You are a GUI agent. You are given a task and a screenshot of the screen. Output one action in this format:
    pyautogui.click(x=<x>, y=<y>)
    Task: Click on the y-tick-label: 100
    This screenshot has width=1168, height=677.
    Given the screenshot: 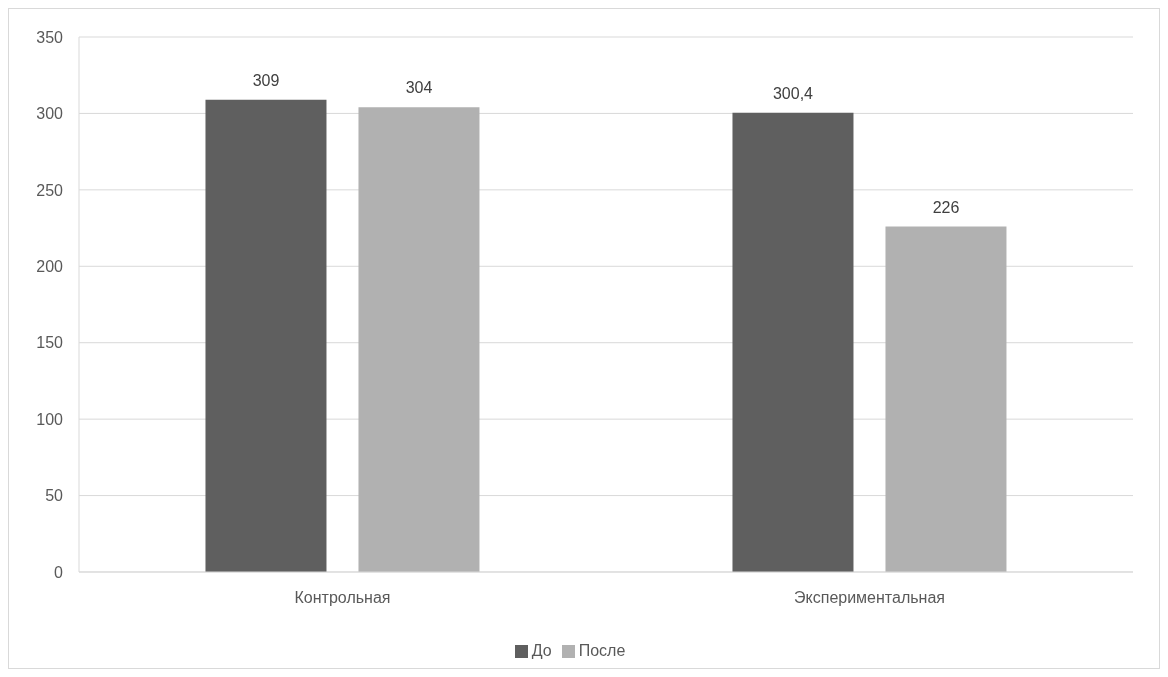 What is the action you would take?
    pyautogui.click(x=50, y=419)
    